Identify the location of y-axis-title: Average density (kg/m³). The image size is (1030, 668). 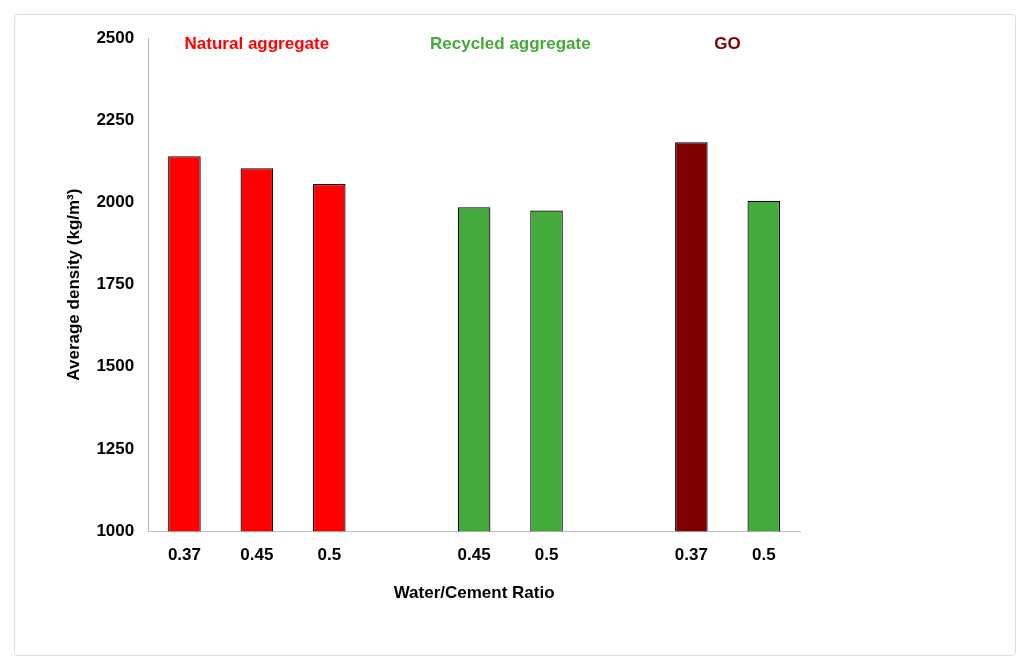
(73, 284).